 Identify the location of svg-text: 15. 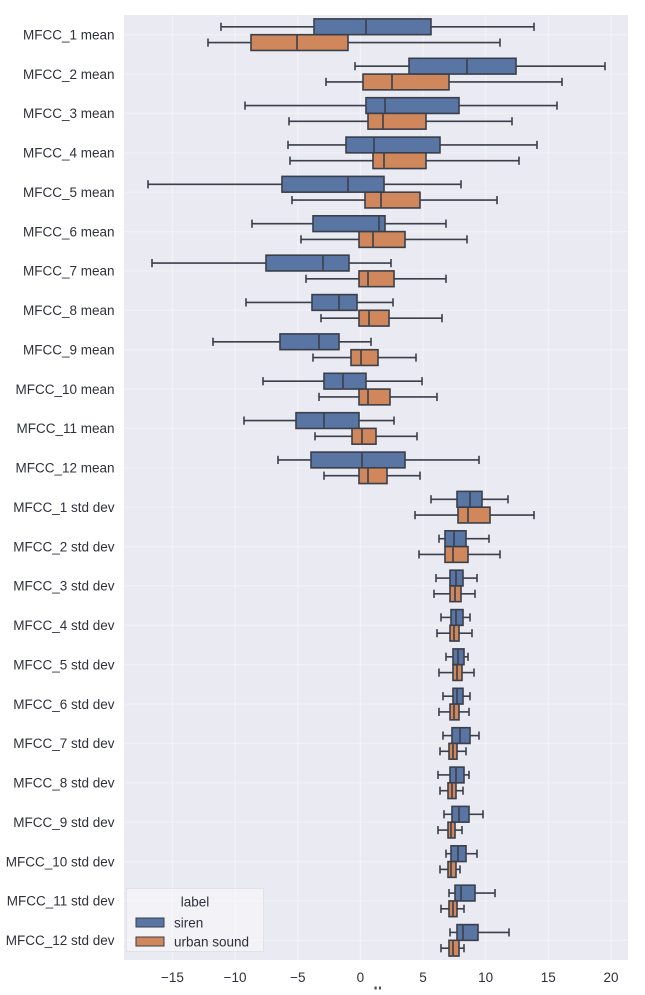
(548, 977).